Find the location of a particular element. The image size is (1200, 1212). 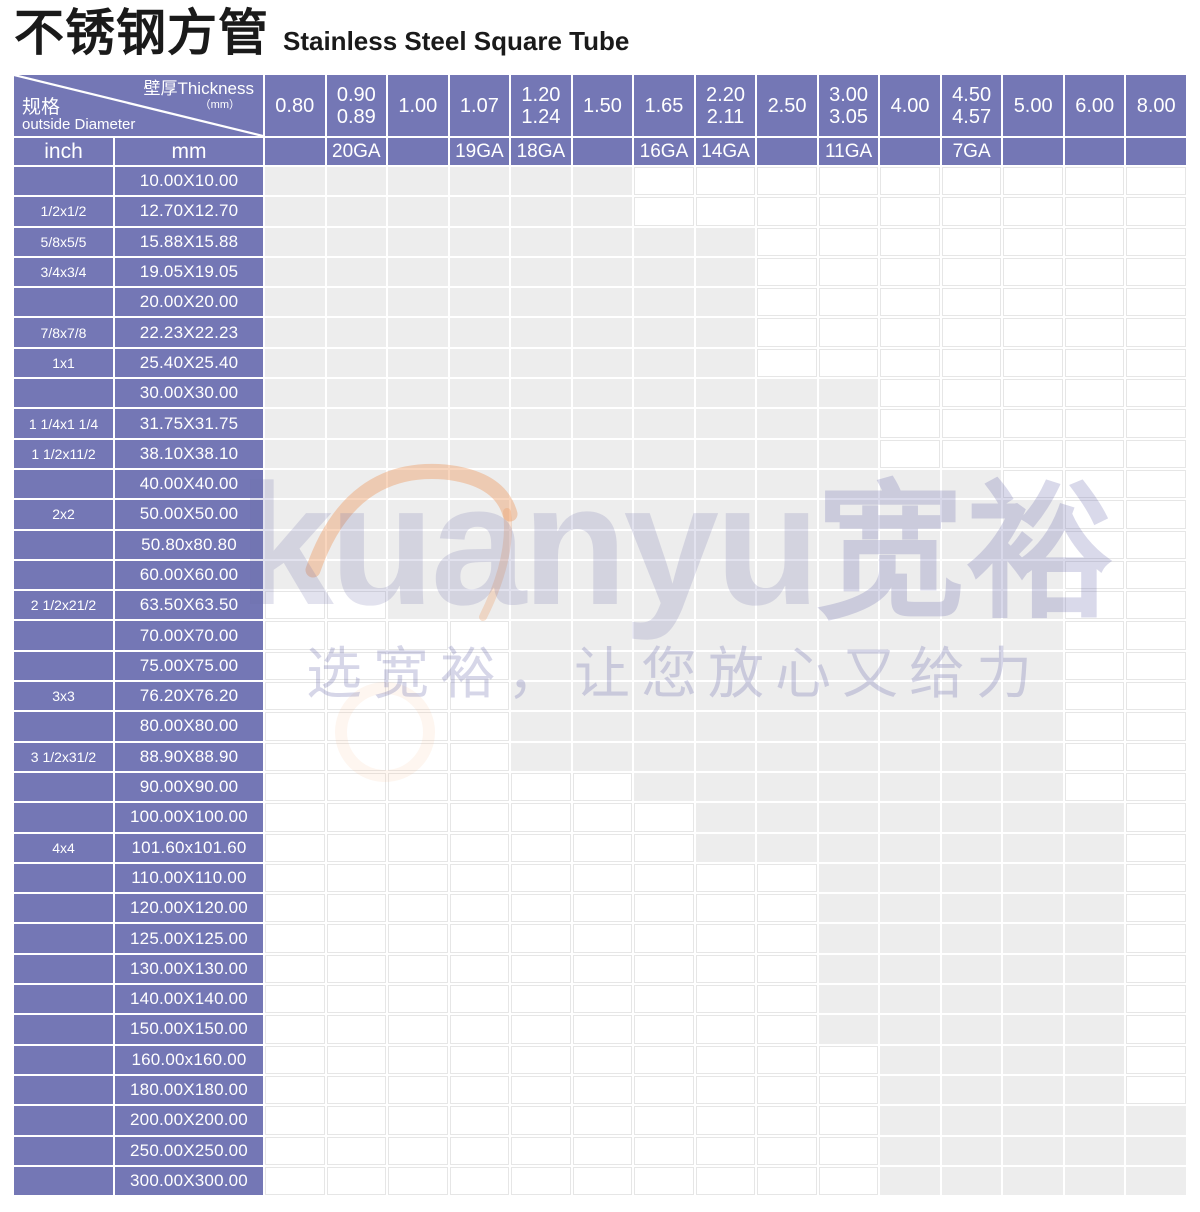

row-inch-cell is located at coordinates (63, 1090).